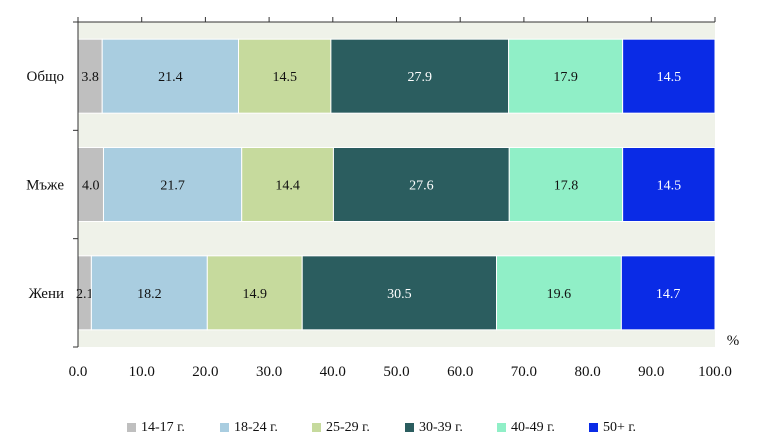  Describe the element at coordinates (587, 372) in the screenshot. I see `x-tick-label: 80.0` at that location.